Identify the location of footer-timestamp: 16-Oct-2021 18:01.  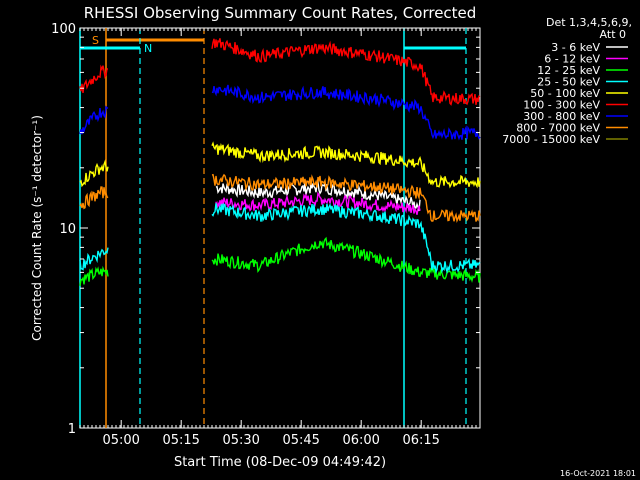
(598, 473).